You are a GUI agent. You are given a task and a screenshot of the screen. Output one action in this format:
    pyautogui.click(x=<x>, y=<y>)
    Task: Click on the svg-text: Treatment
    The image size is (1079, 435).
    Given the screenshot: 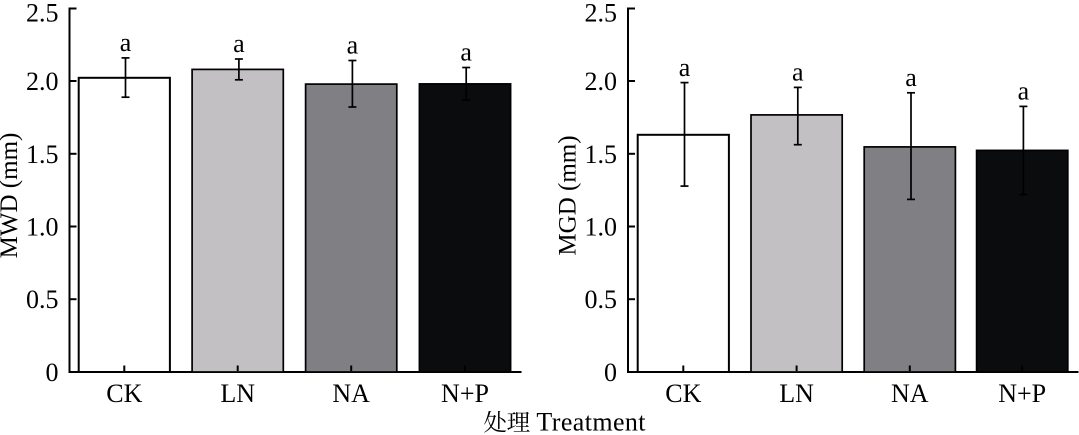 What is the action you would take?
    pyautogui.click(x=591, y=421)
    